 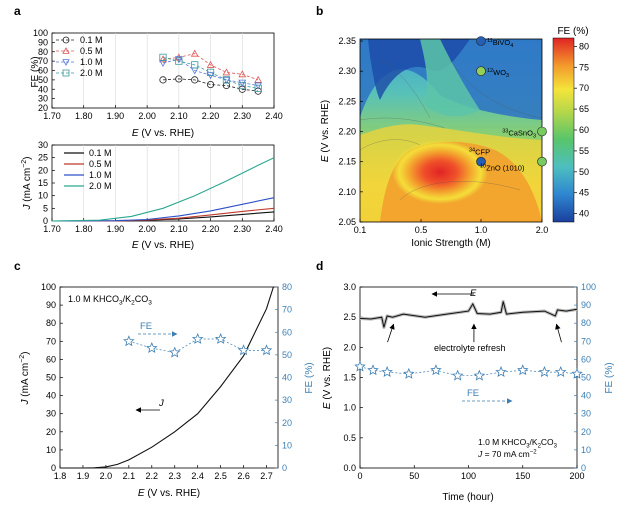 I want to click on panel-b-x-tick-label: 1.0, so click(x=481, y=230).